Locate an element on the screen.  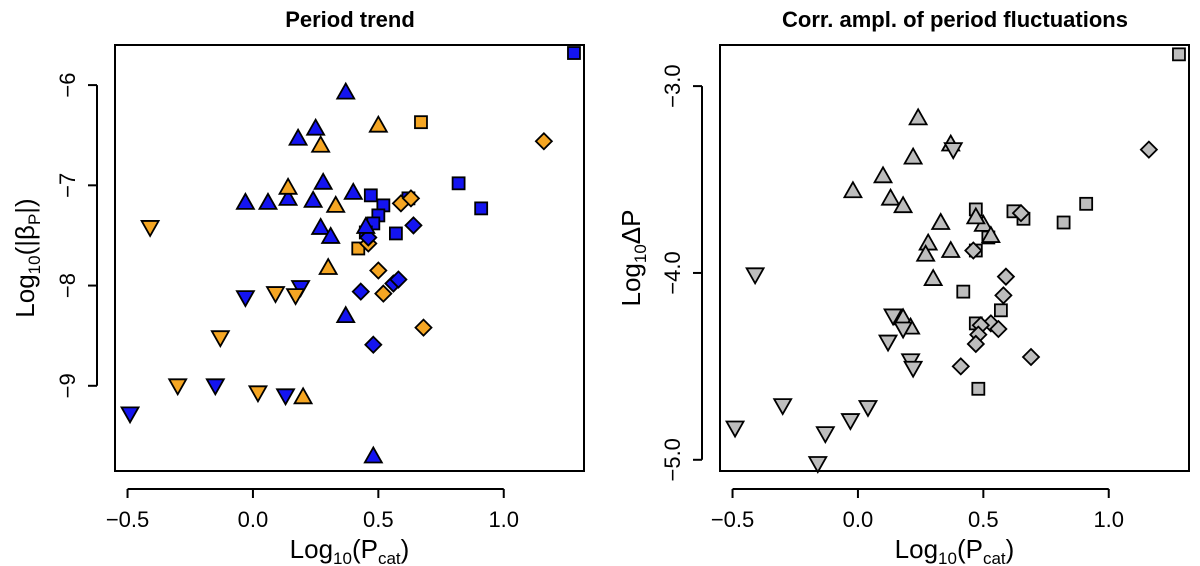
series-diamond-blue is located at coordinates (387, 285).